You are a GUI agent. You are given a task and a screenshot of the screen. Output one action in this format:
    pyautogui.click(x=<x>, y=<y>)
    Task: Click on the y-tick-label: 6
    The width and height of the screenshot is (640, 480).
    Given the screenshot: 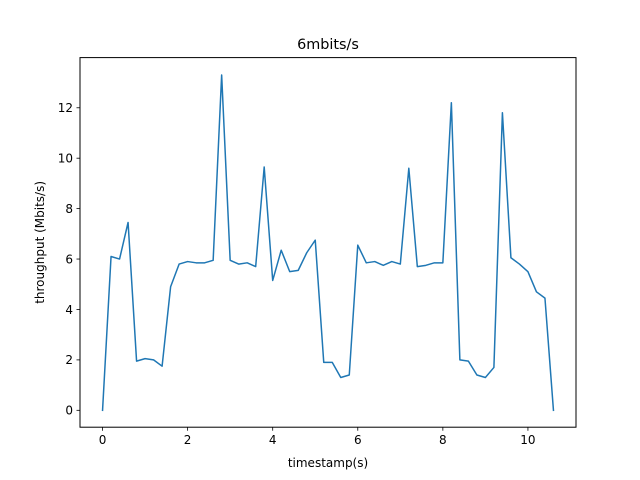 What is the action you would take?
    pyautogui.click(x=69, y=259)
    